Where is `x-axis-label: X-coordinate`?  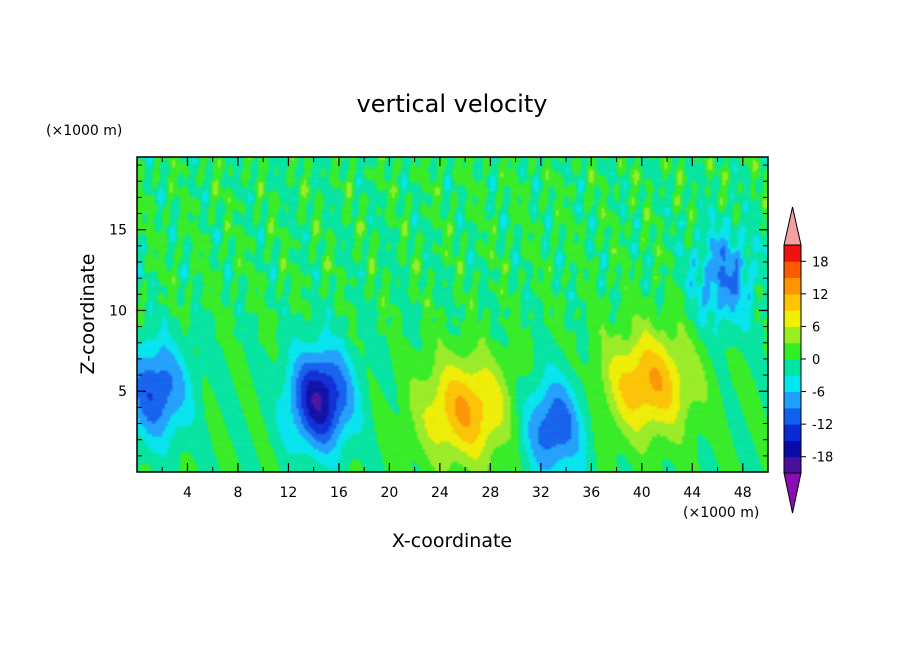 x-axis-label: X-coordinate is located at coordinates (452, 541).